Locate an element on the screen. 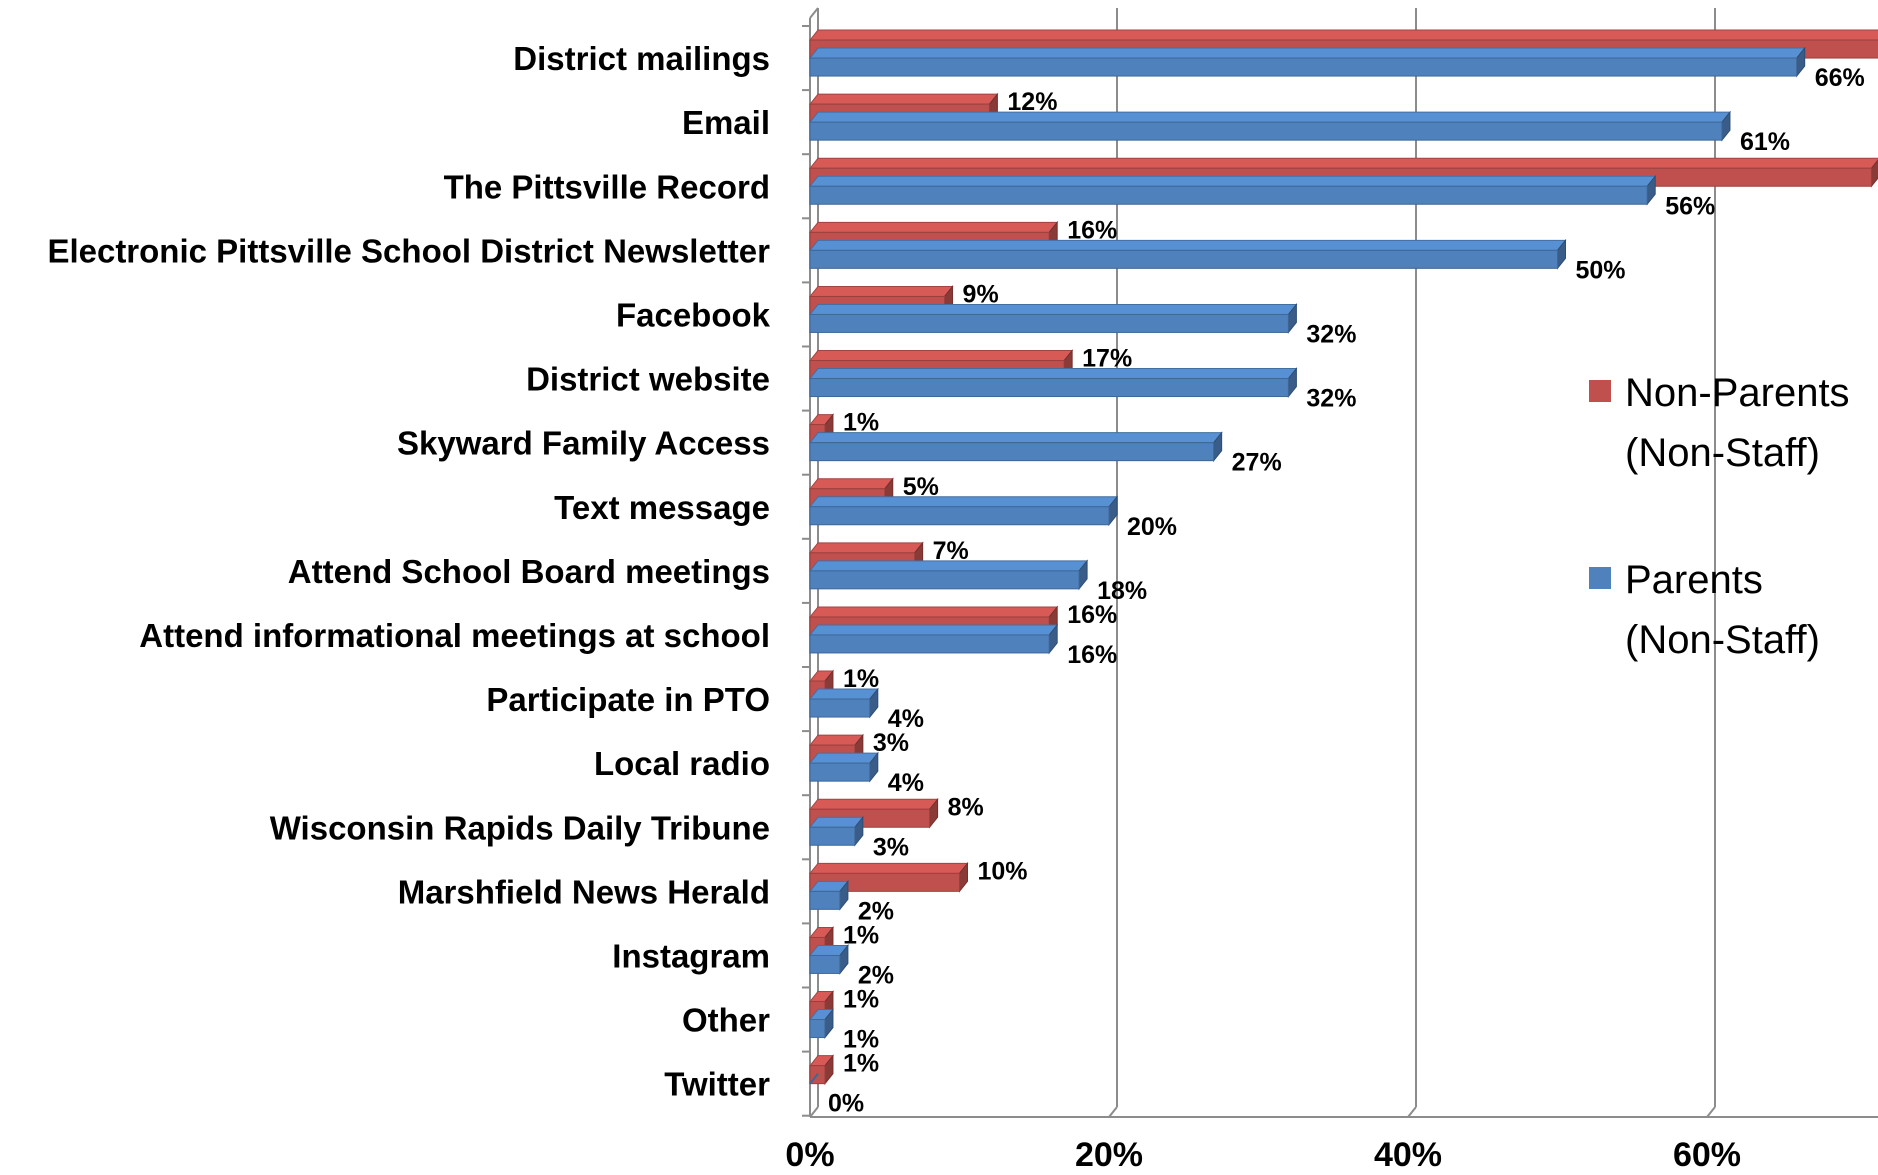 The image size is (1878, 1175). data-label-parents-3: 50% is located at coordinates (1601, 270).